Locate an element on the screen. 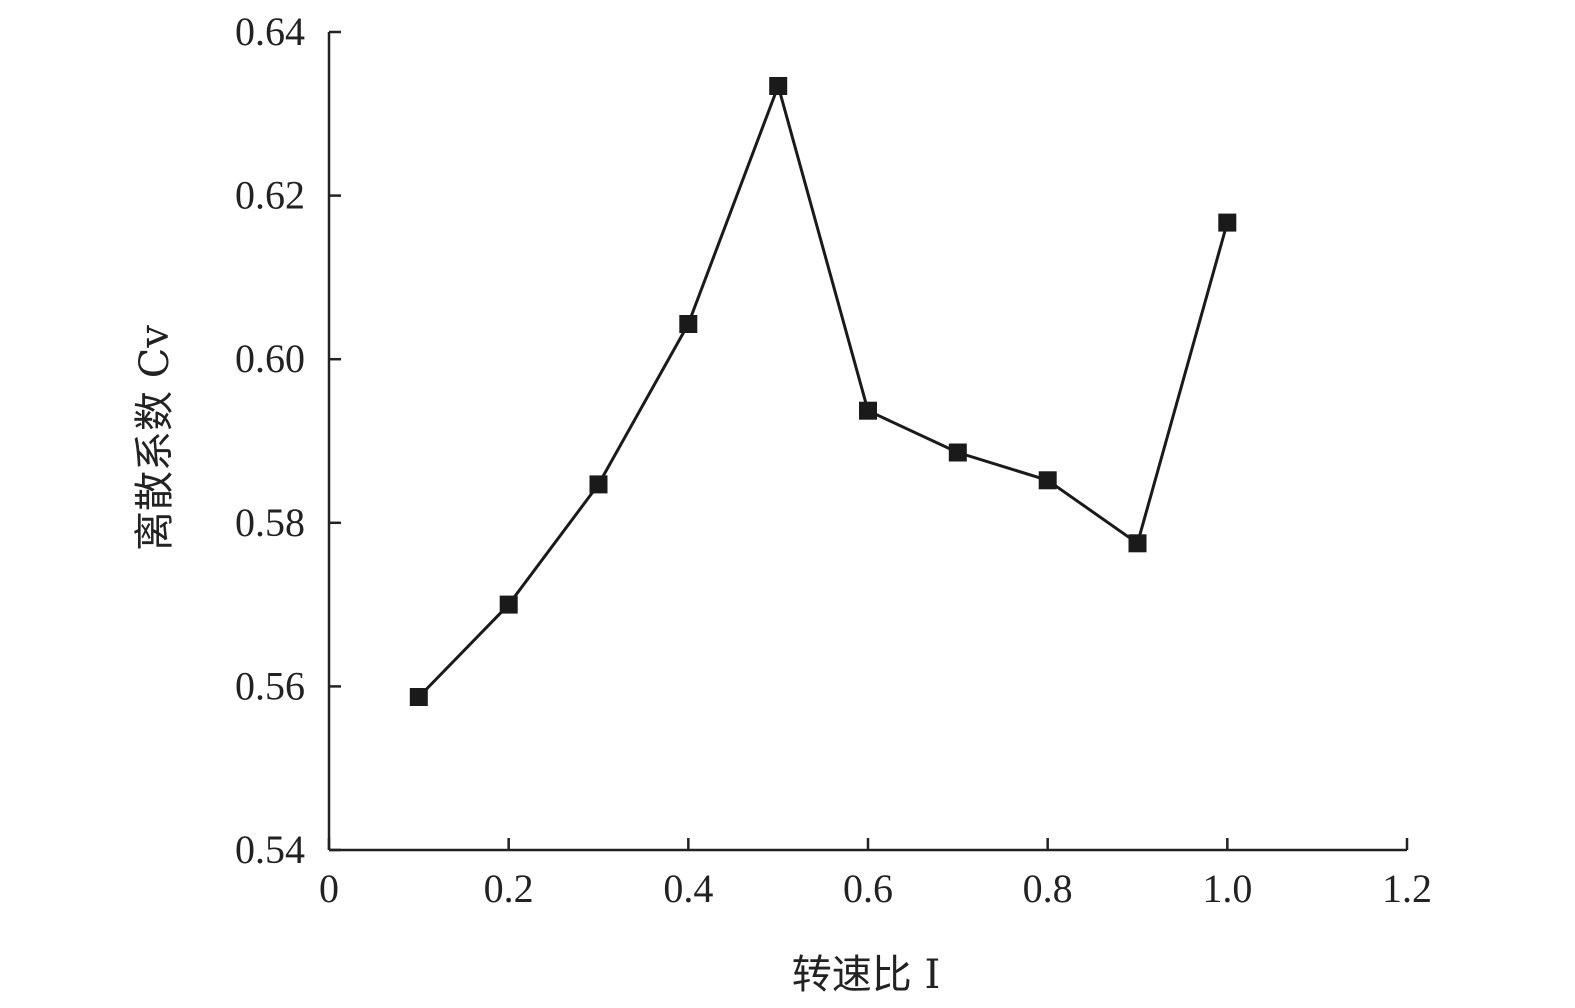  x-tick-label: 0.8 is located at coordinates (1048, 888).